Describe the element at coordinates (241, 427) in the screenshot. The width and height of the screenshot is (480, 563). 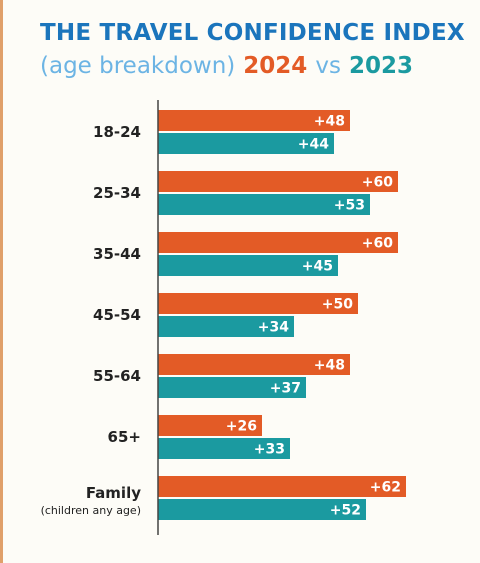
I see `value-label-2024-65+: +26` at that location.